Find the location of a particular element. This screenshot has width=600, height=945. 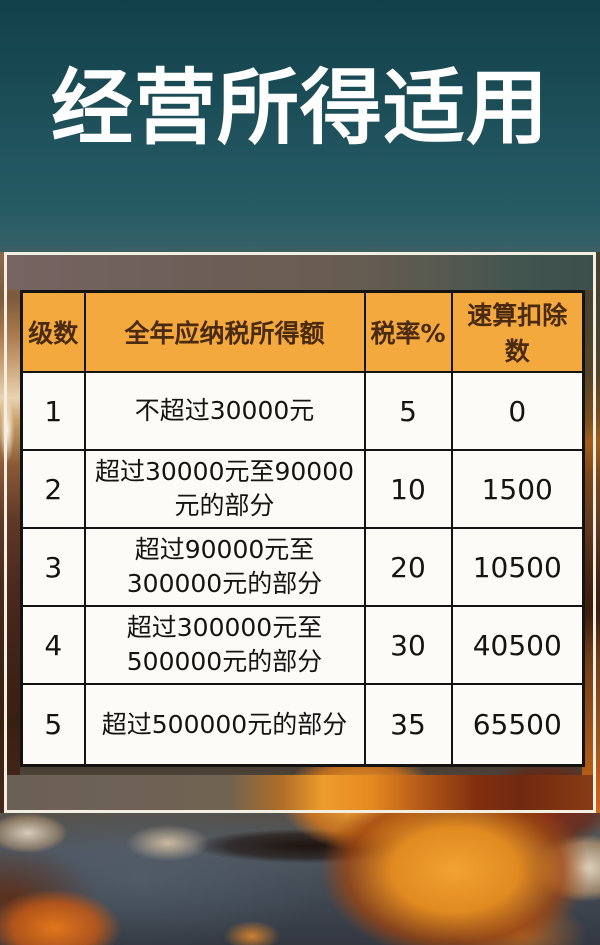

cell-deduction: 65500 is located at coordinates (517, 725).